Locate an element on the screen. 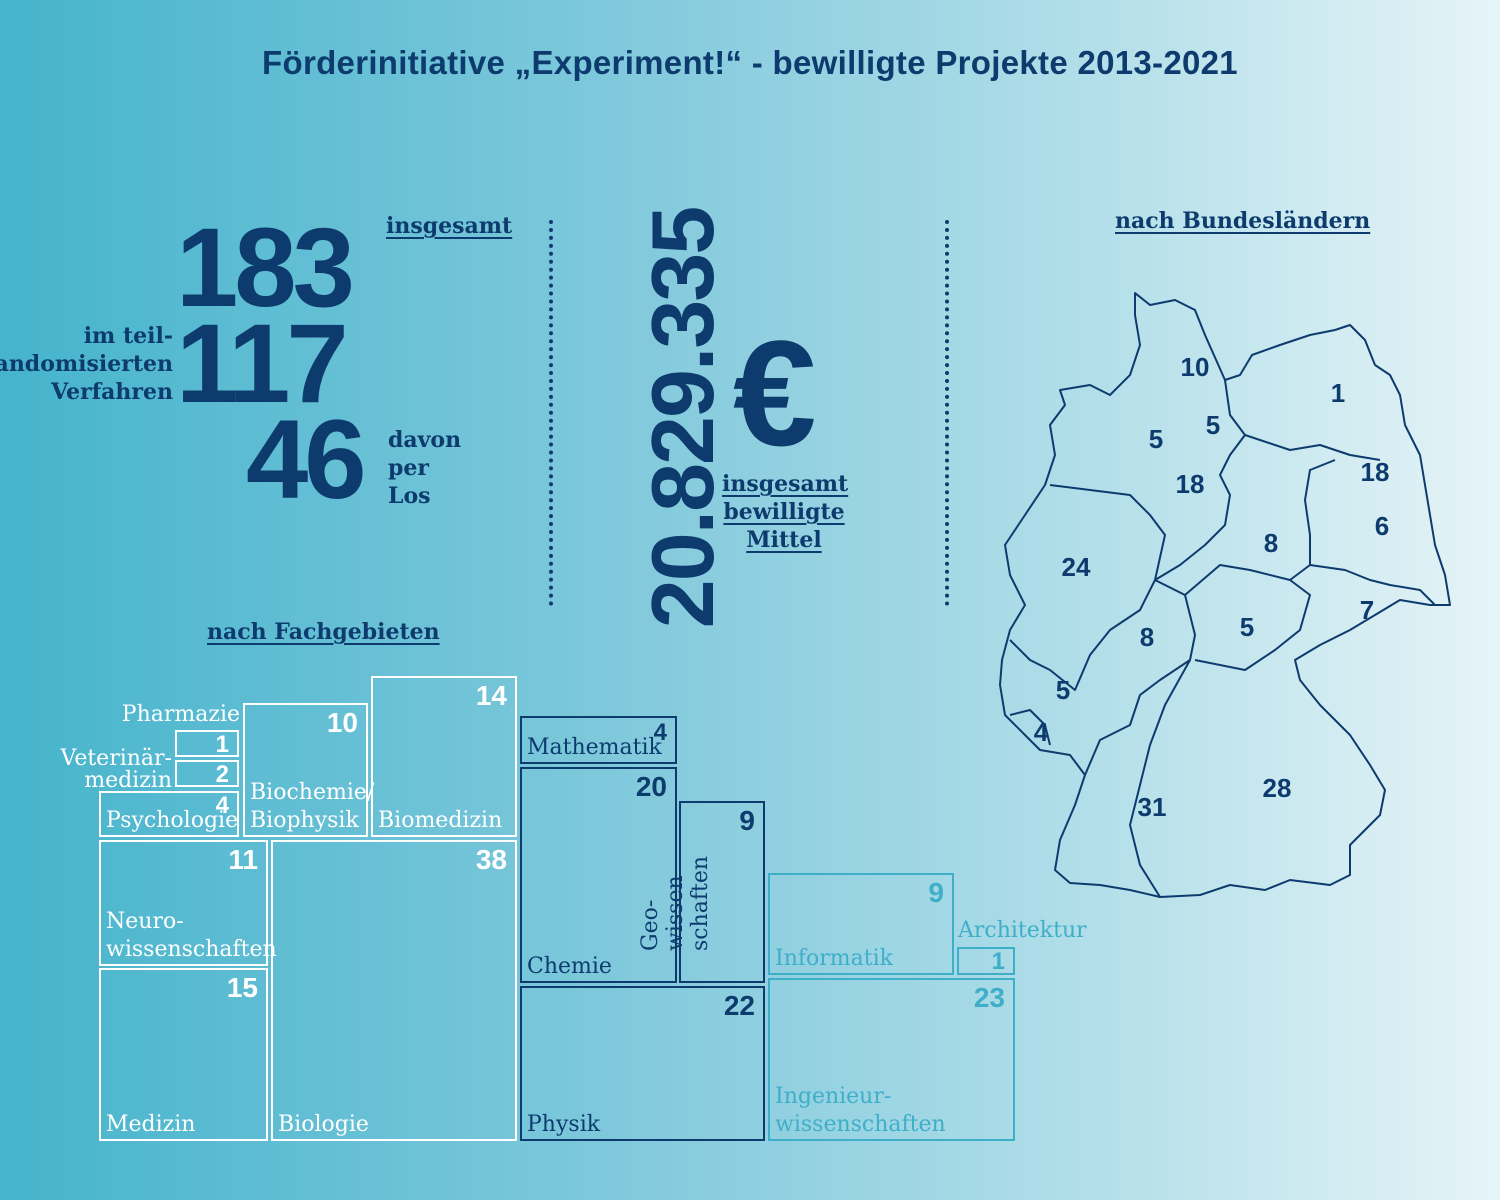 Image resolution: width=1500 pixels, height=1200 pixels. field-box-architektur: 1 is located at coordinates (986, 961).